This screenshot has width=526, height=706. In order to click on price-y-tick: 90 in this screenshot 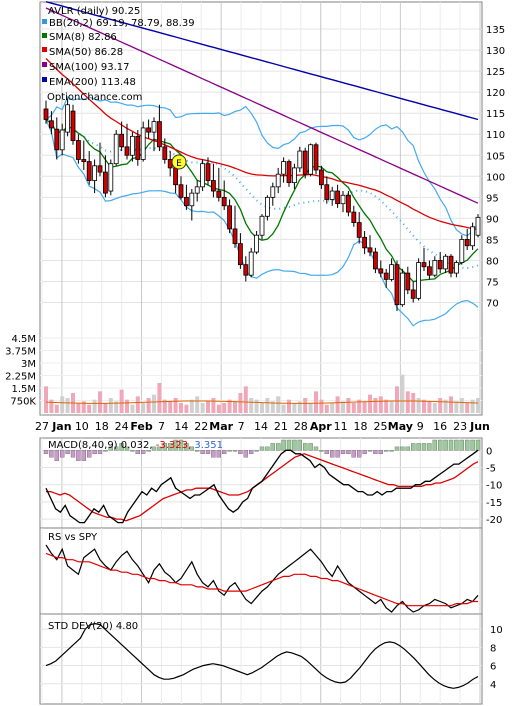, I will do `click(492, 219)`.